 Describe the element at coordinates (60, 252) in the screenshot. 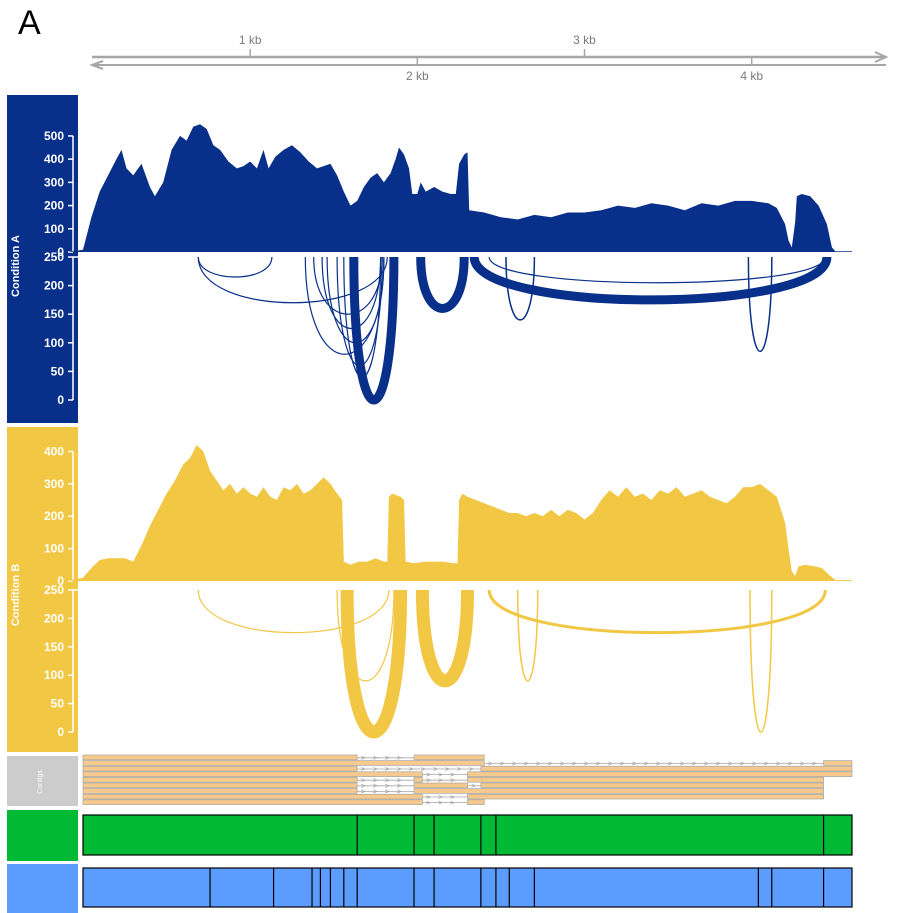

I see `coverage-y-tick-label: 0` at that location.